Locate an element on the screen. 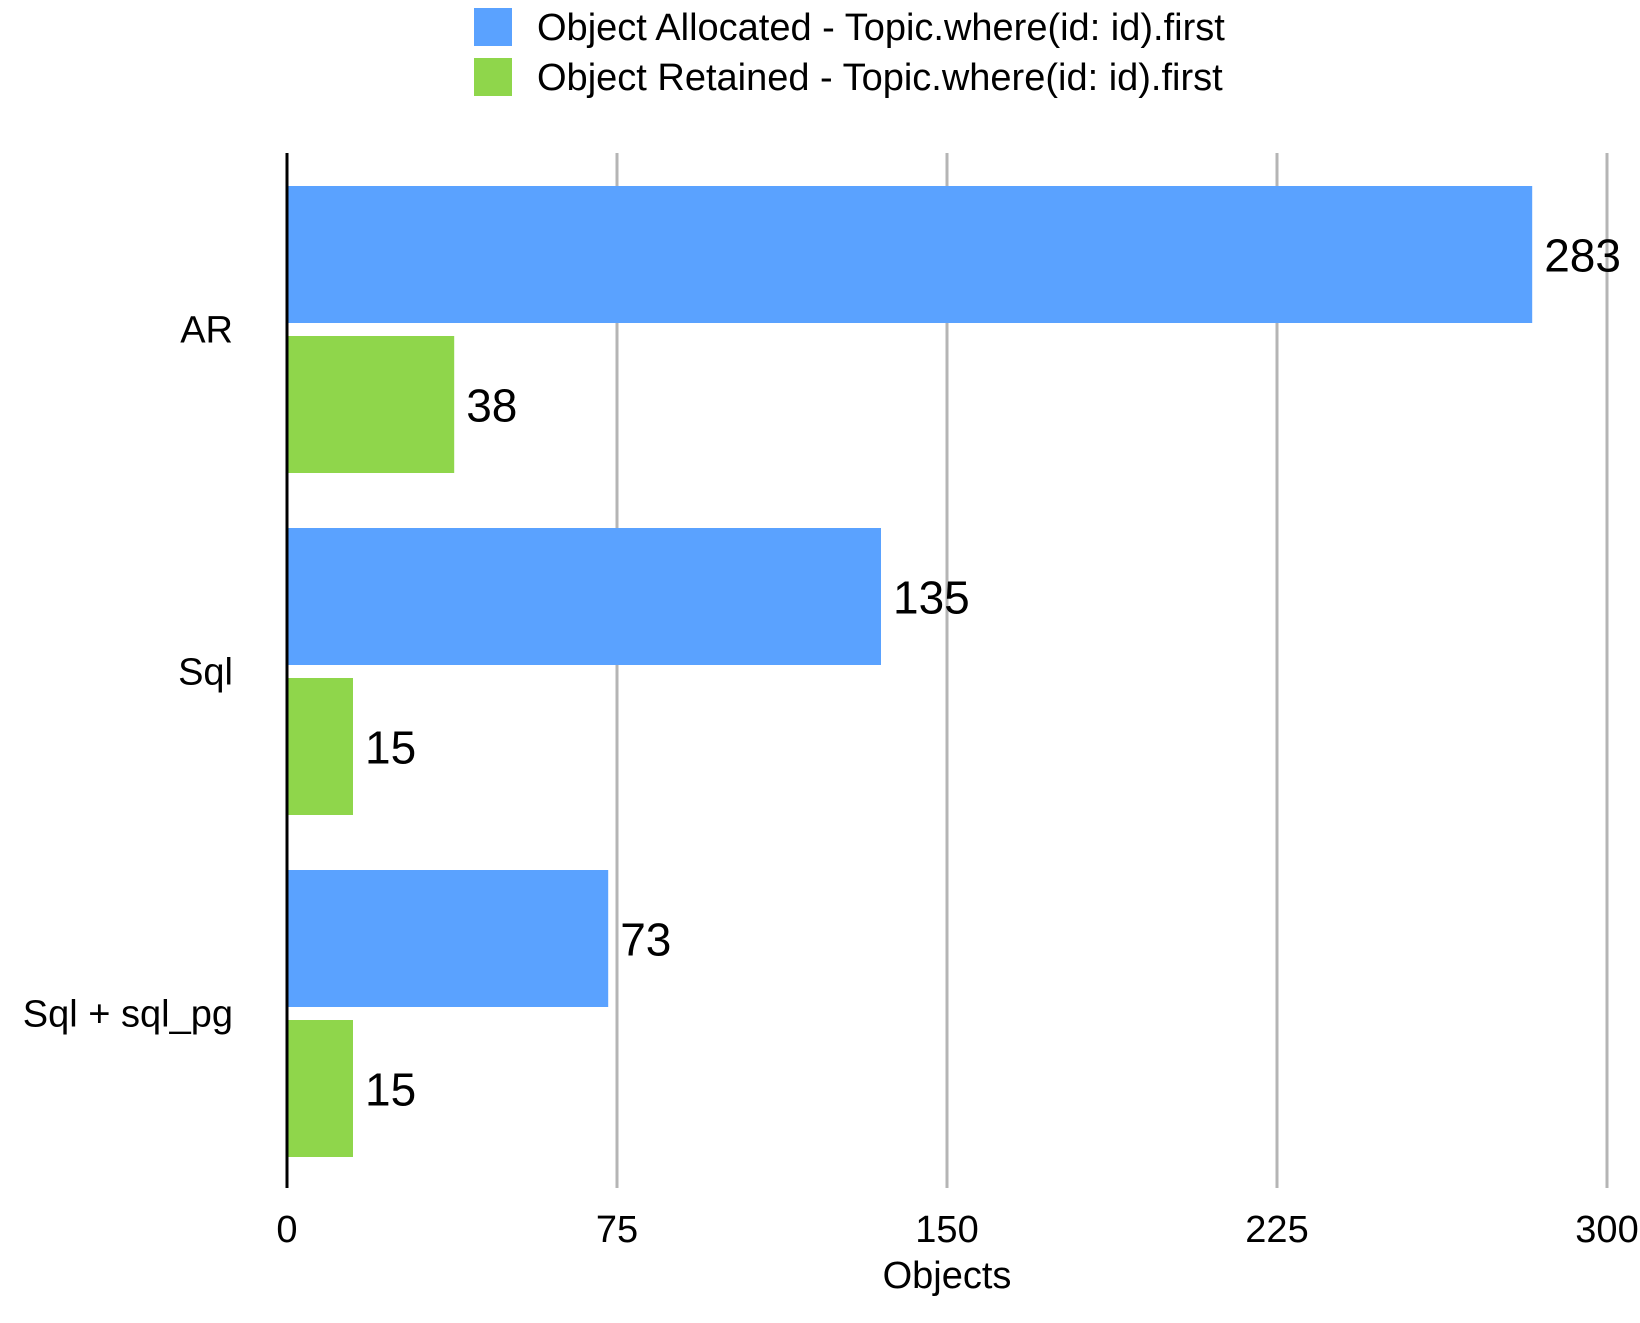  data-label: 38 is located at coordinates (491, 406).